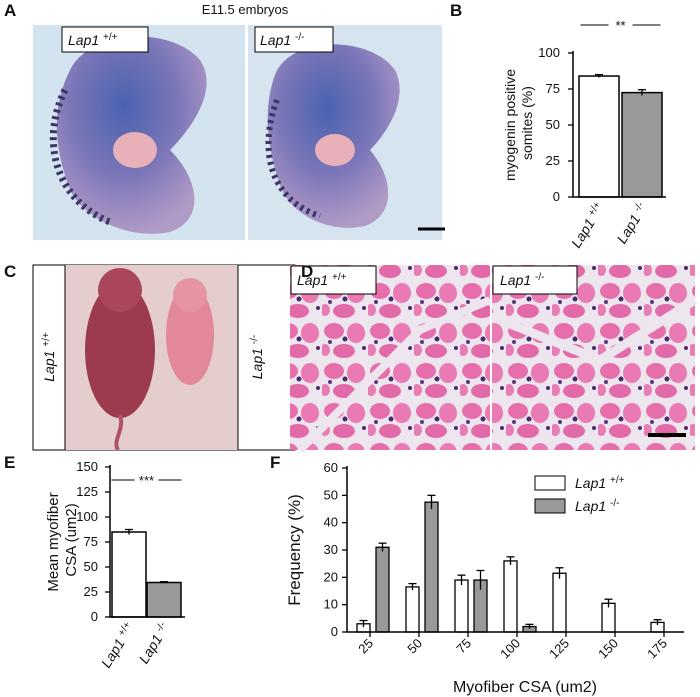 Image resolution: width=700 pixels, height=697 pixels. I want to click on y-tick-label: 125, so click(87, 491).